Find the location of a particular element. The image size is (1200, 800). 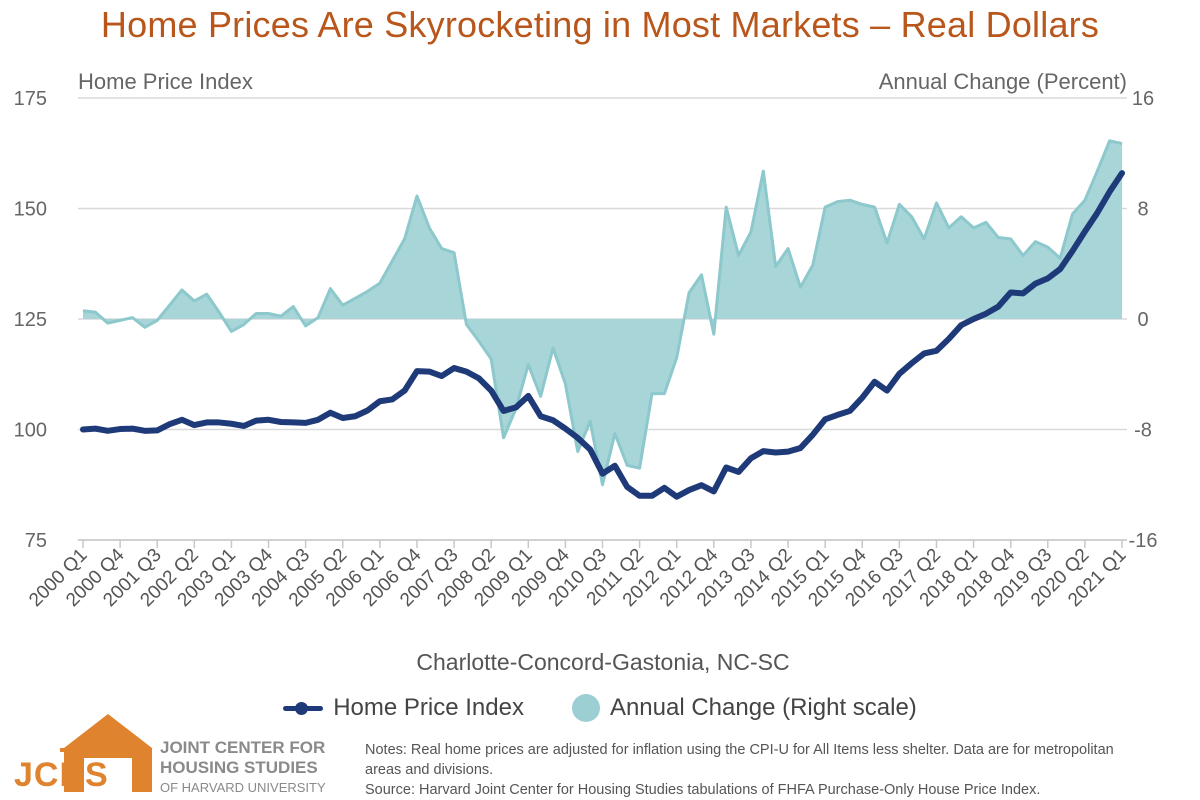

line-swatch-icon is located at coordinates (303, 708).